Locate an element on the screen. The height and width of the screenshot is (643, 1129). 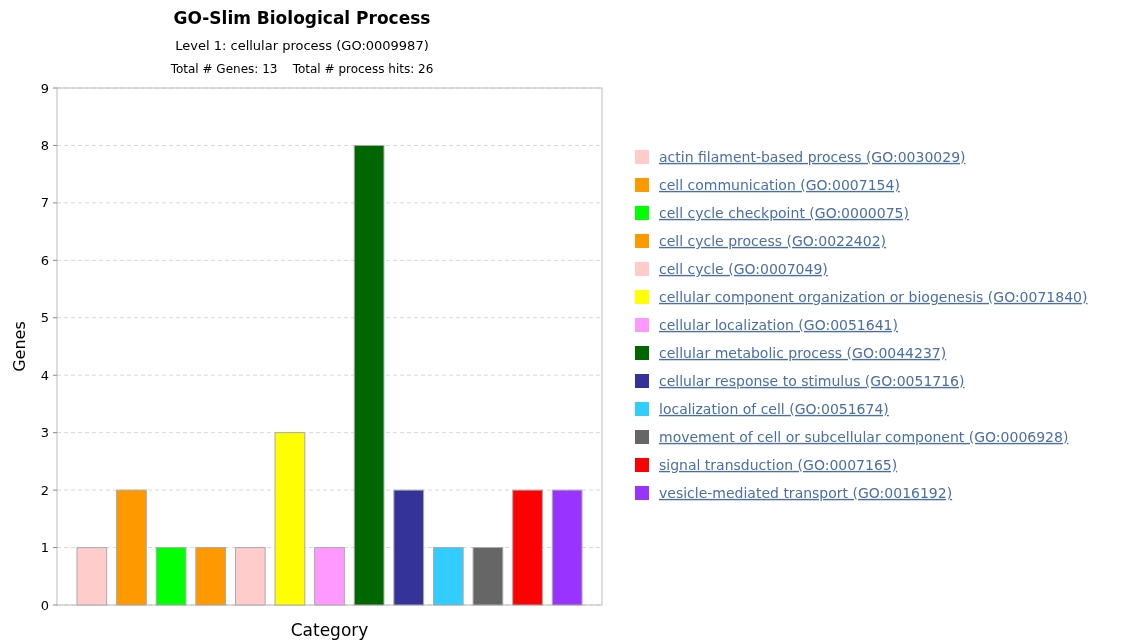
y-tick-label: 1 is located at coordinates (44, 548).